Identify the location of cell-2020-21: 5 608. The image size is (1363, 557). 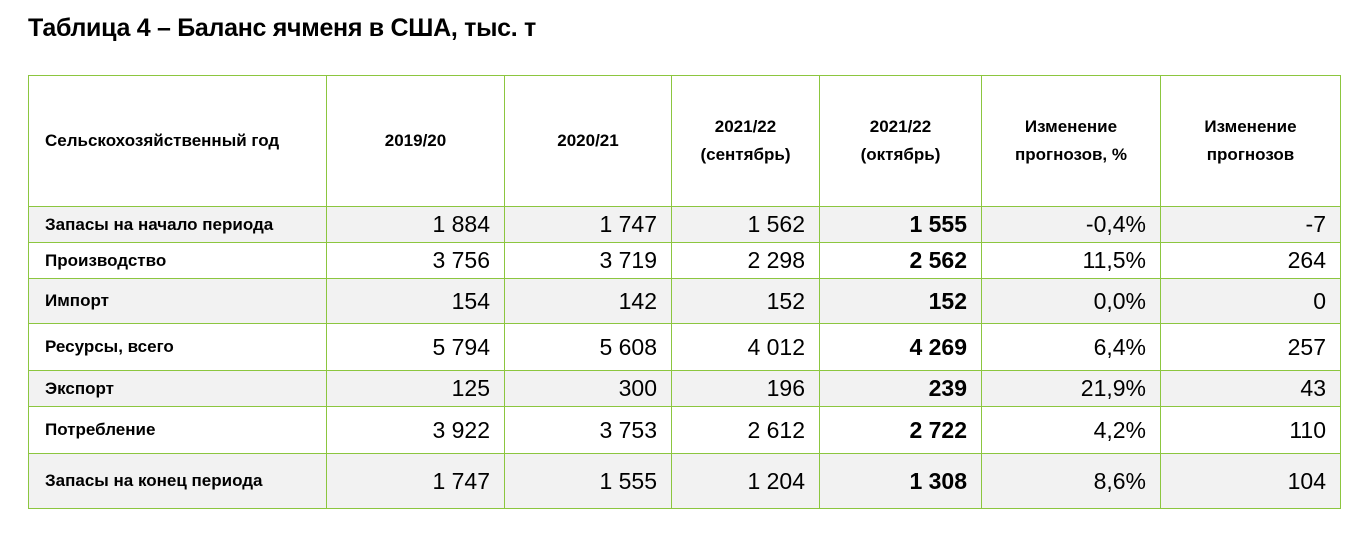
(588, 347).